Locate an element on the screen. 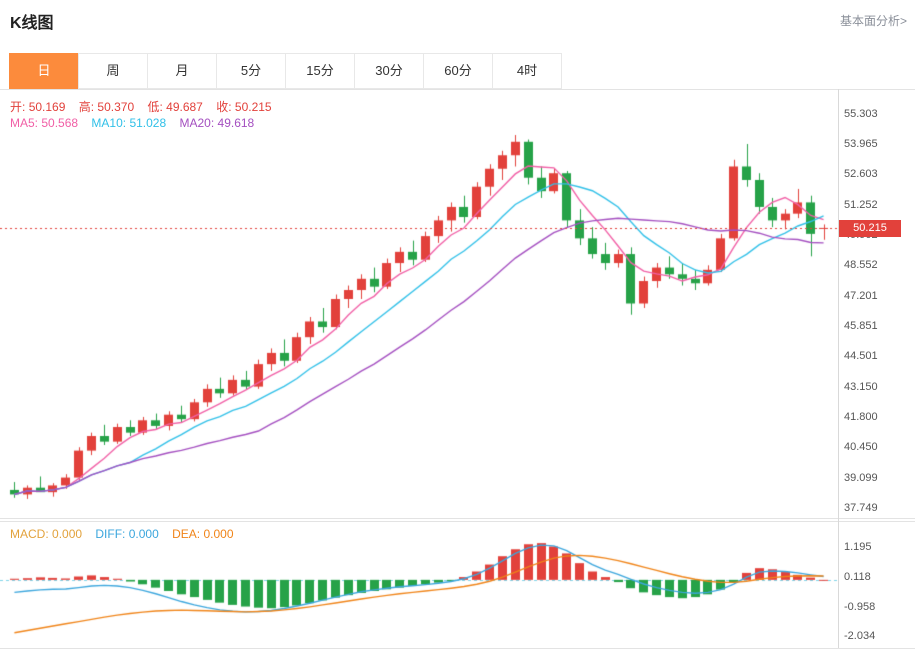 The height and width of the screenshot is (651, 915). y-axis-label: 47.201 is located at coordinates (861, 295).